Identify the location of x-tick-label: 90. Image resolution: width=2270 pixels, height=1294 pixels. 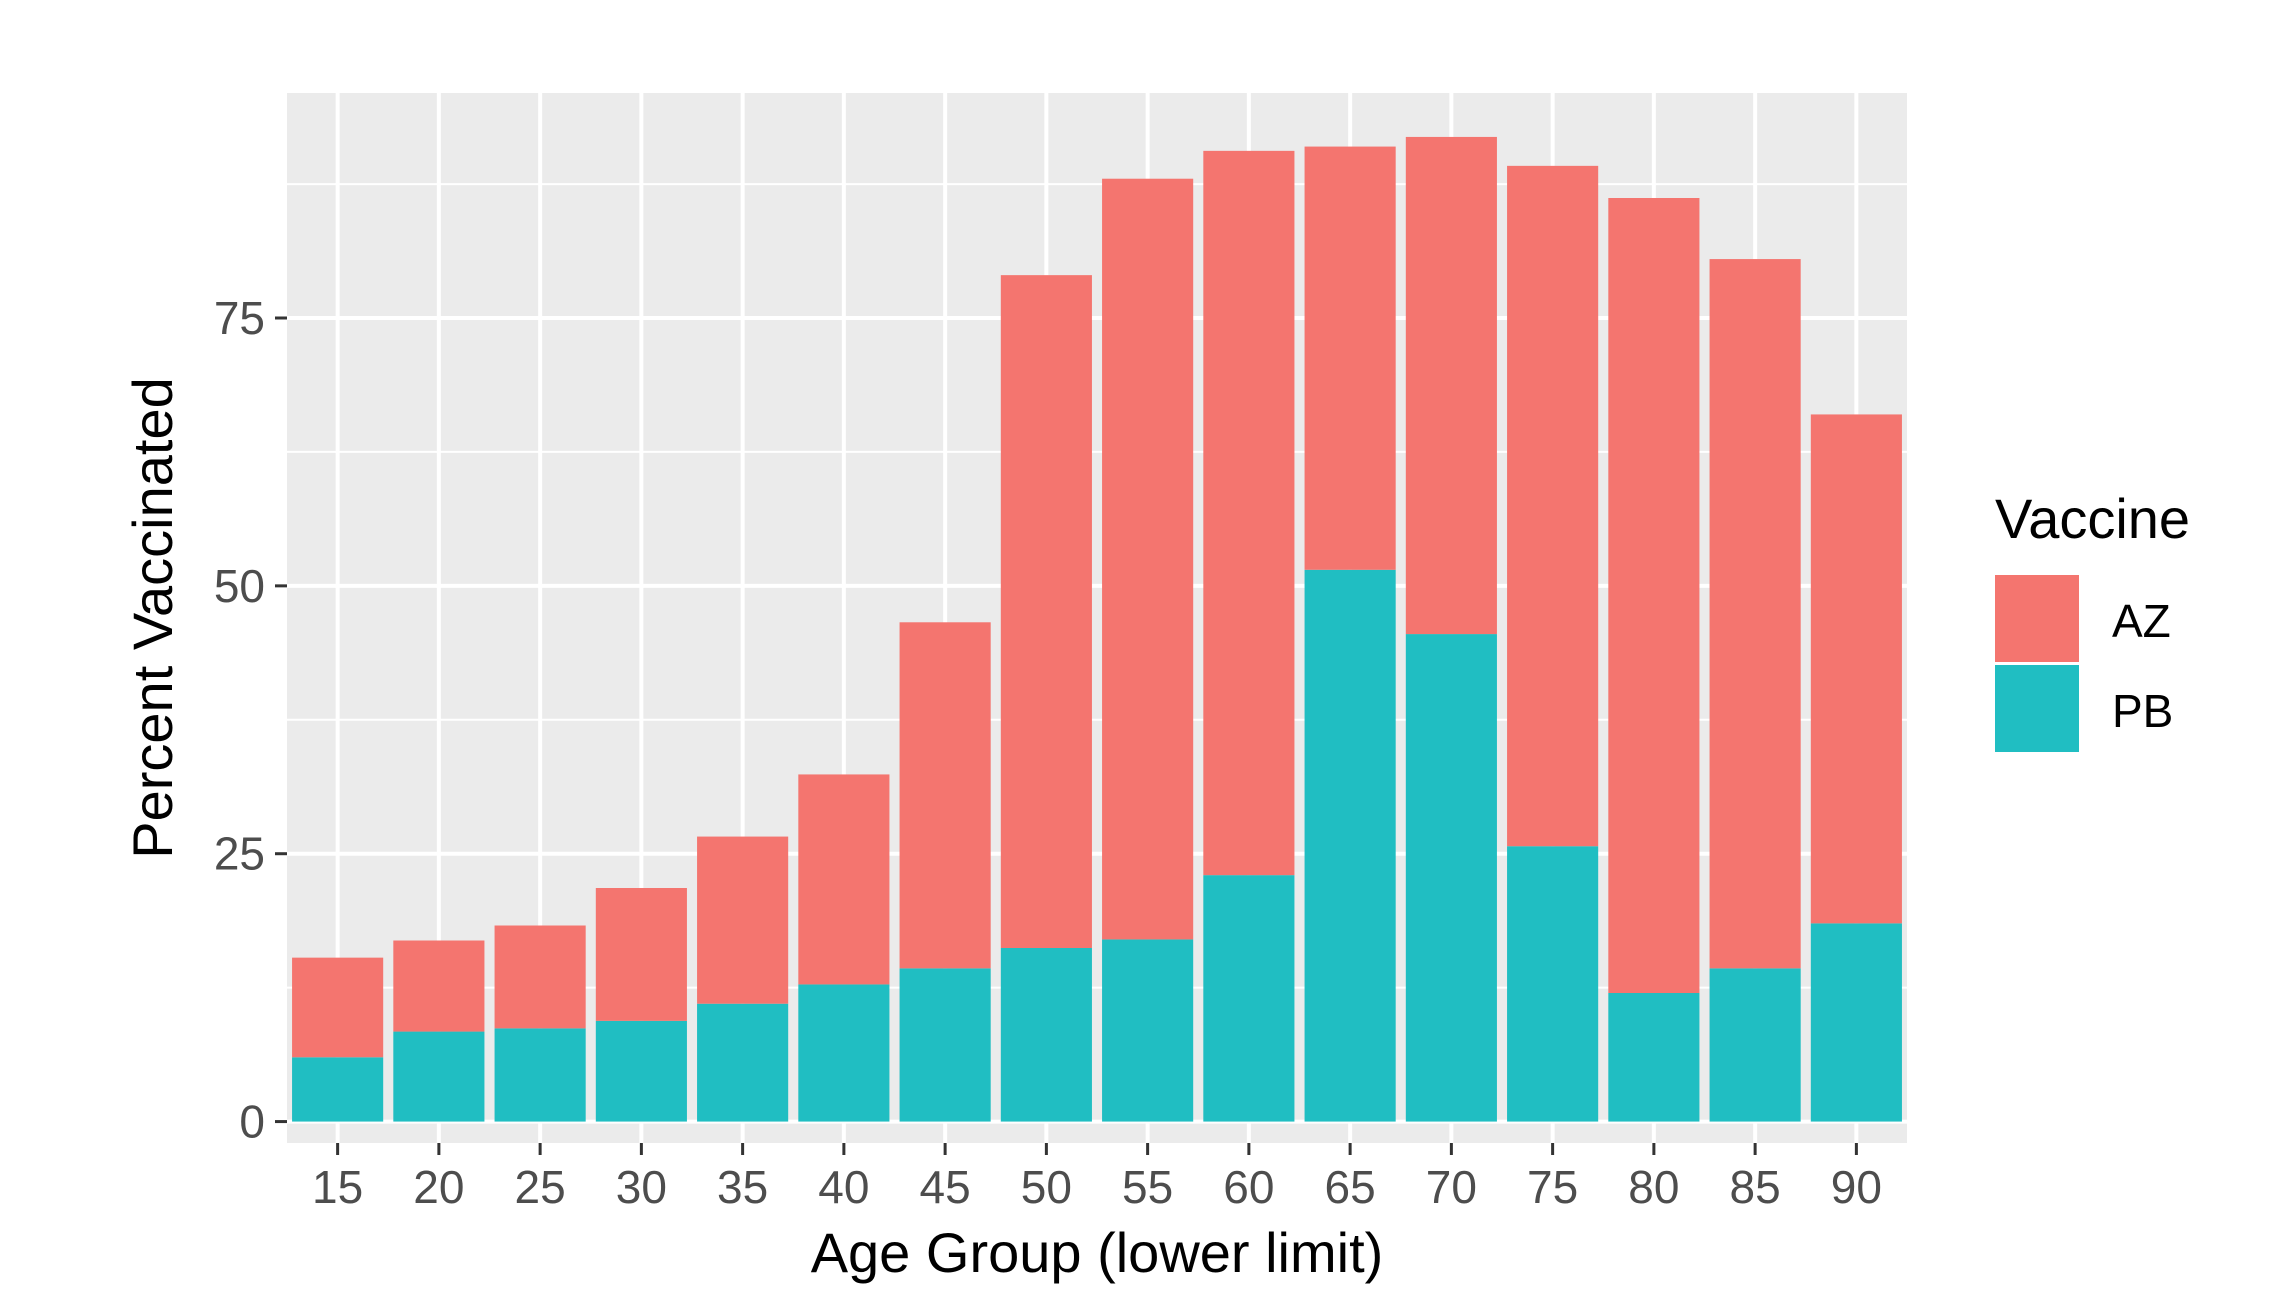
(1856, 1187).